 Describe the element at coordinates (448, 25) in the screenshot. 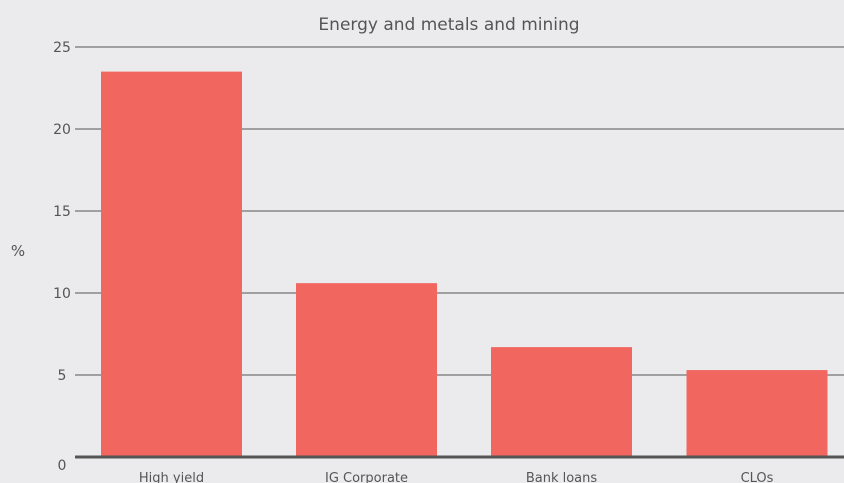

I see `chart-subtitle: Energy and metals and mining` at that location.